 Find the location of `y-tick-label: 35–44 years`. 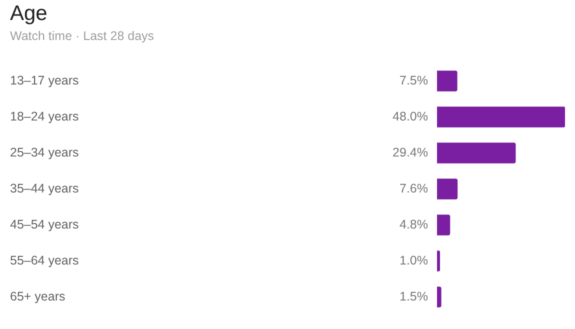

y-tick-label: 35–44 years is located at coordinates (44, 188).